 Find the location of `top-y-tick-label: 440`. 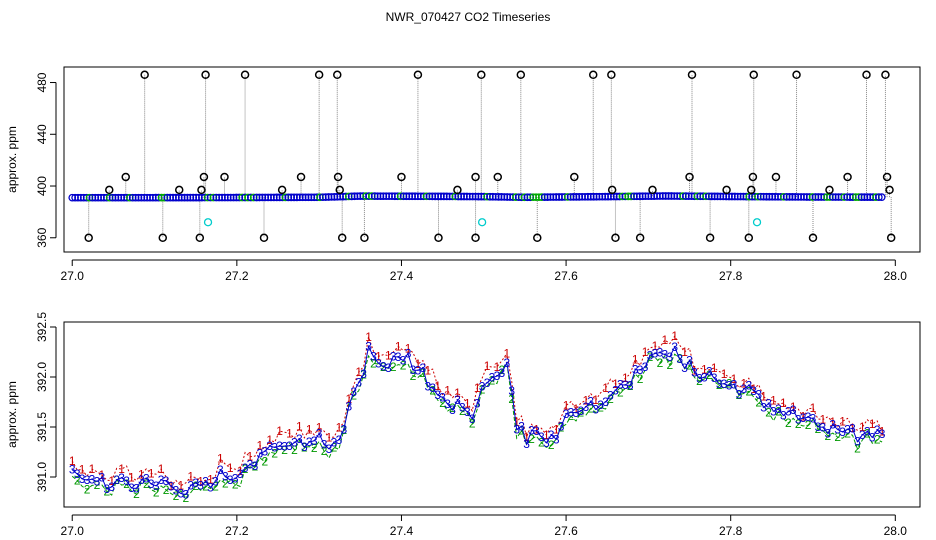

top-y-tick-label: 440 is located at coordinates (42, 134).